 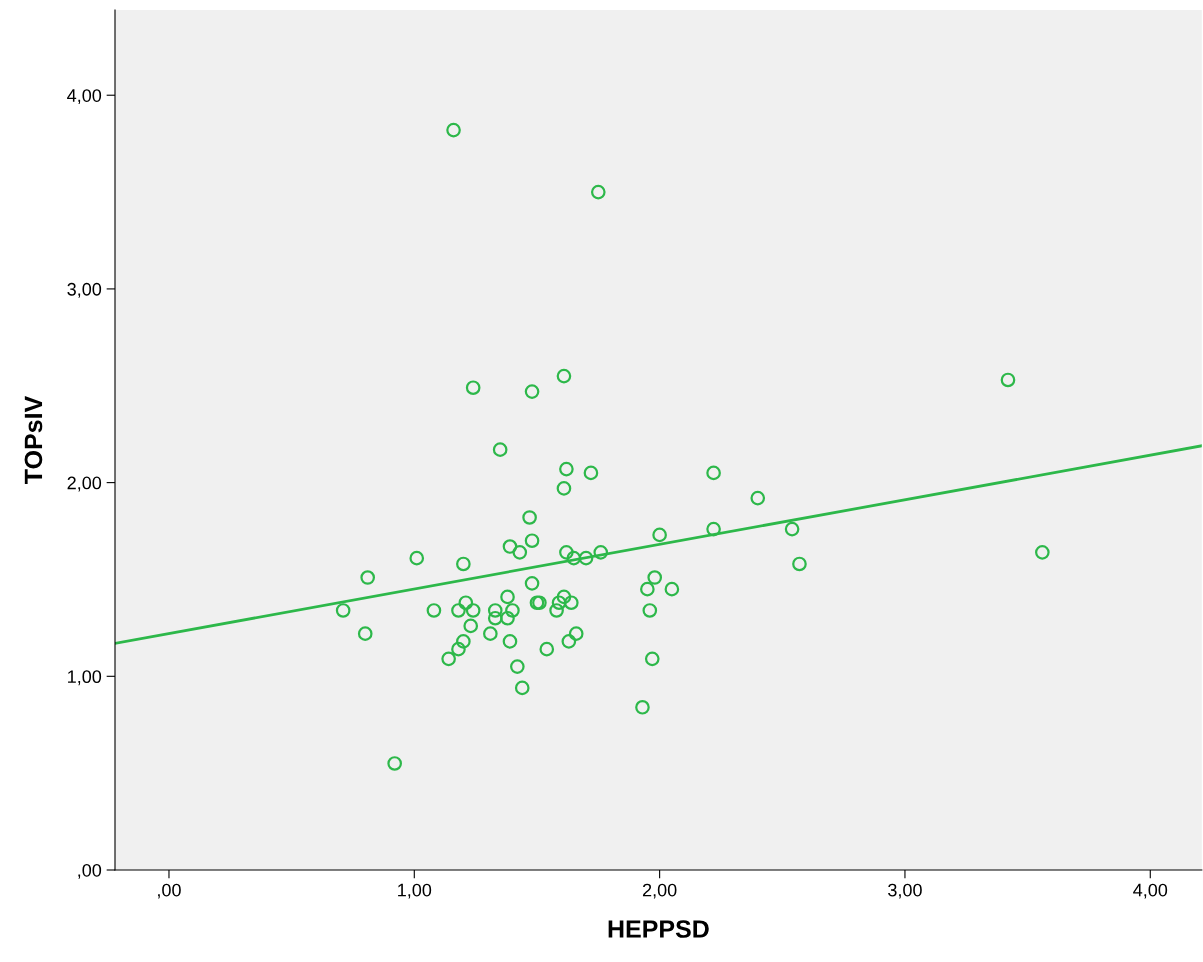 I want to click on y-axis-title: TOPsIV, so click(x=33, y=439).